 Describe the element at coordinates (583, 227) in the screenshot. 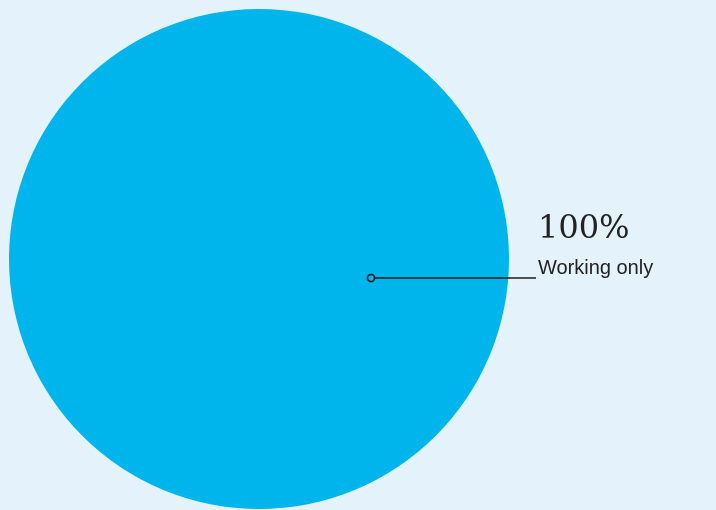

I see `data-label-percent: 100%` at that location.